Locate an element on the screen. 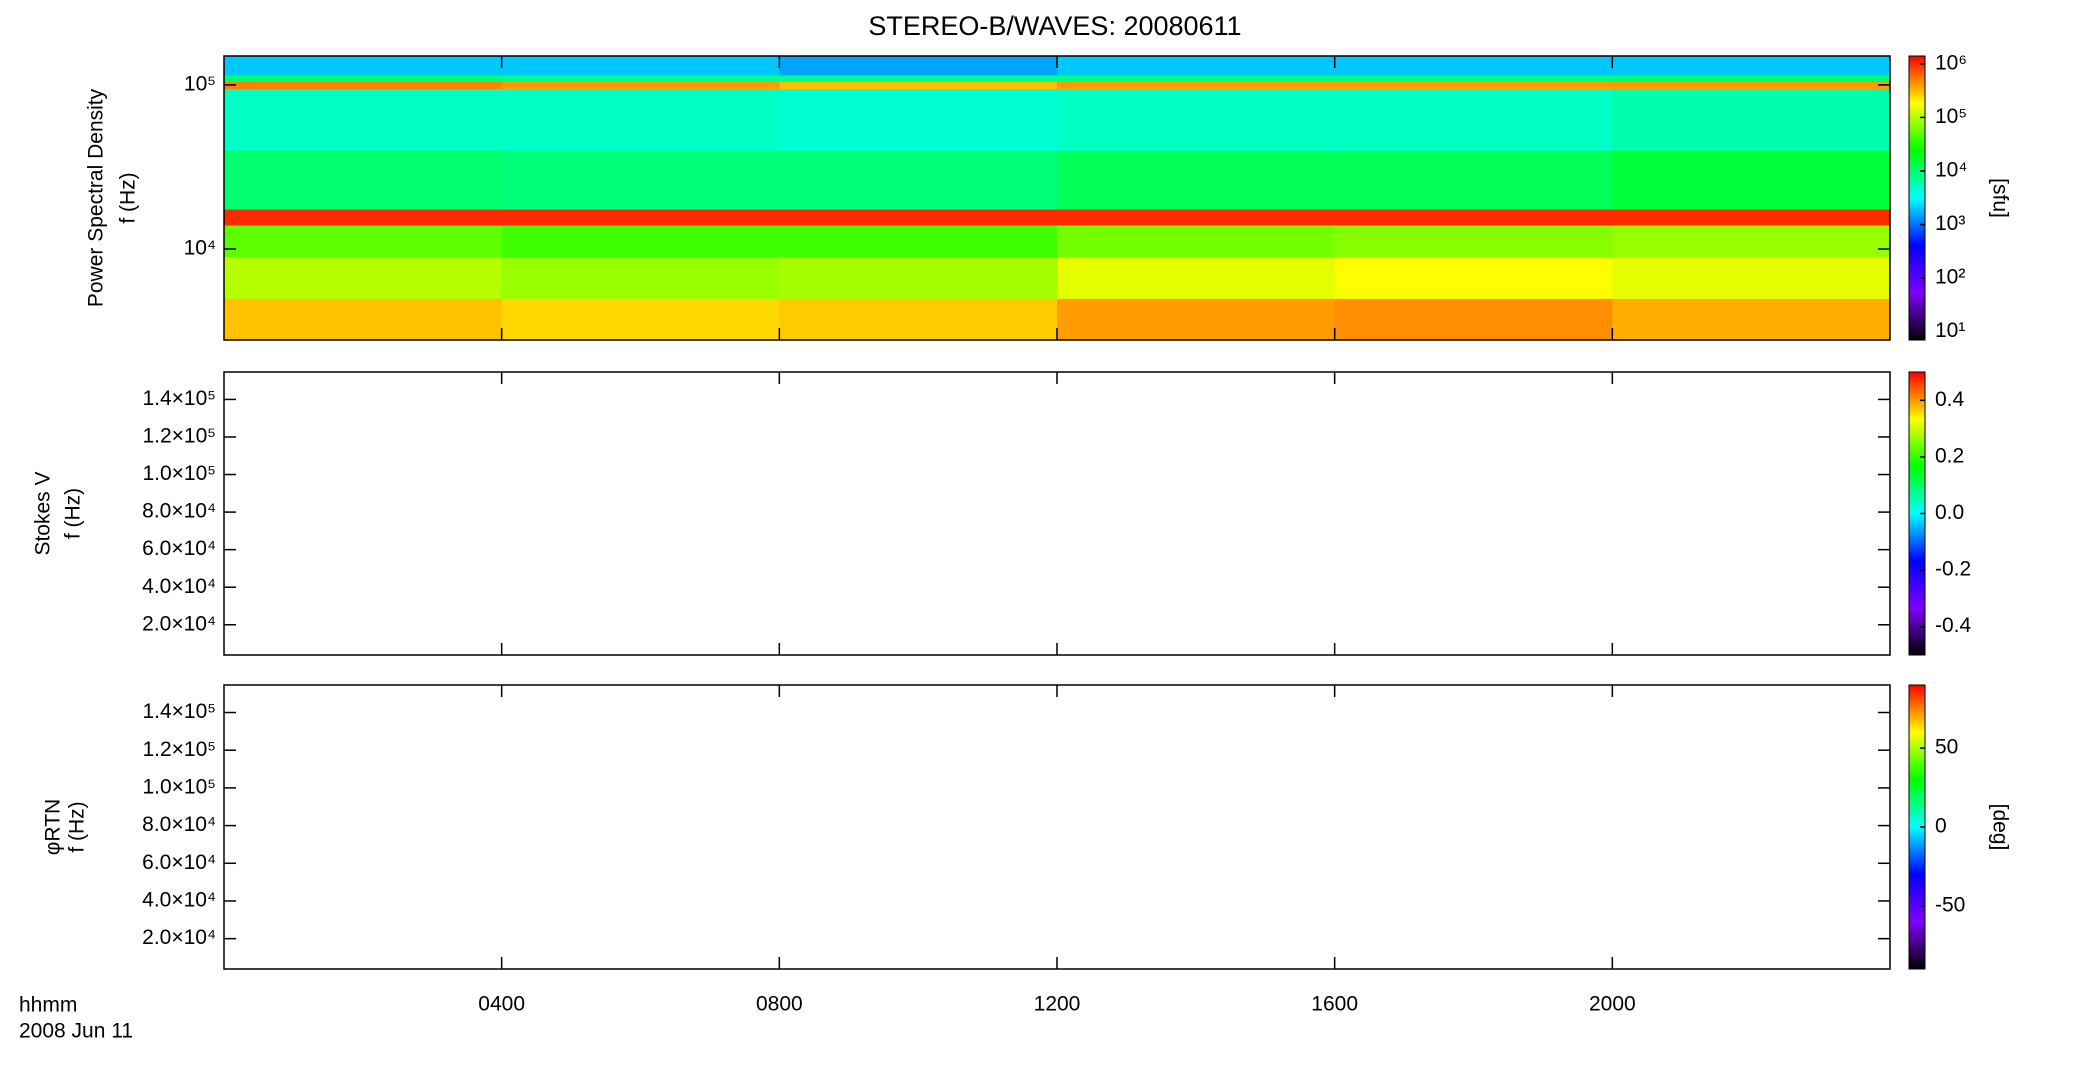 This screenshot has width=2096, height=1080. colorbar-label: [sfu] is located at coordinates (1999, 198).